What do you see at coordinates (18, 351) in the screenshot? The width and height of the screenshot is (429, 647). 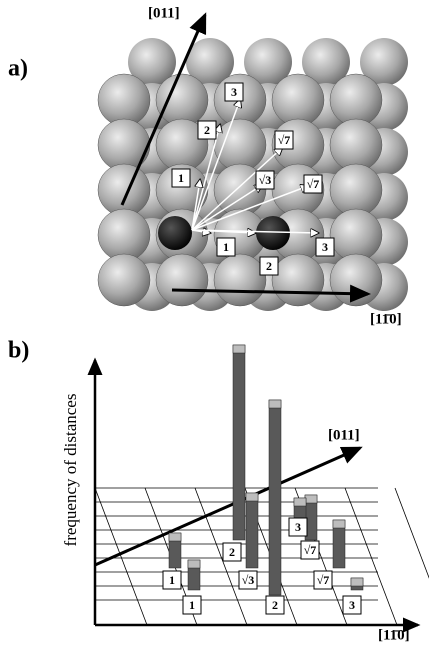 I see `panel-label: b)` at bounding box center [18, 351].